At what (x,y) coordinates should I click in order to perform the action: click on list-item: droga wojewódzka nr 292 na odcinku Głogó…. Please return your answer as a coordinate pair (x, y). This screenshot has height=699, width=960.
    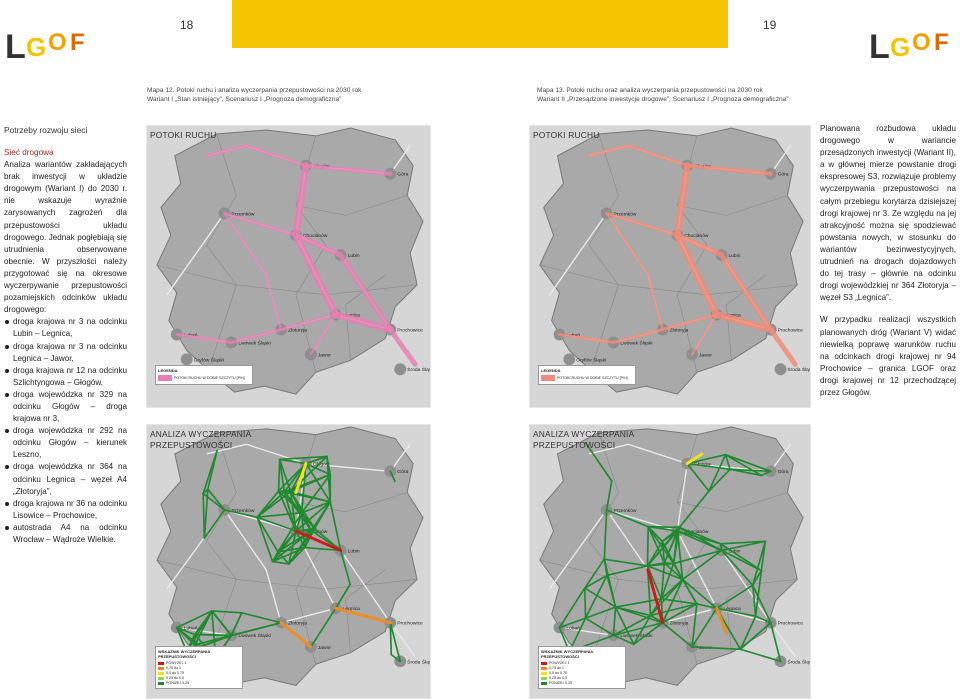
    Looking at the image, I should click on (65, 443).